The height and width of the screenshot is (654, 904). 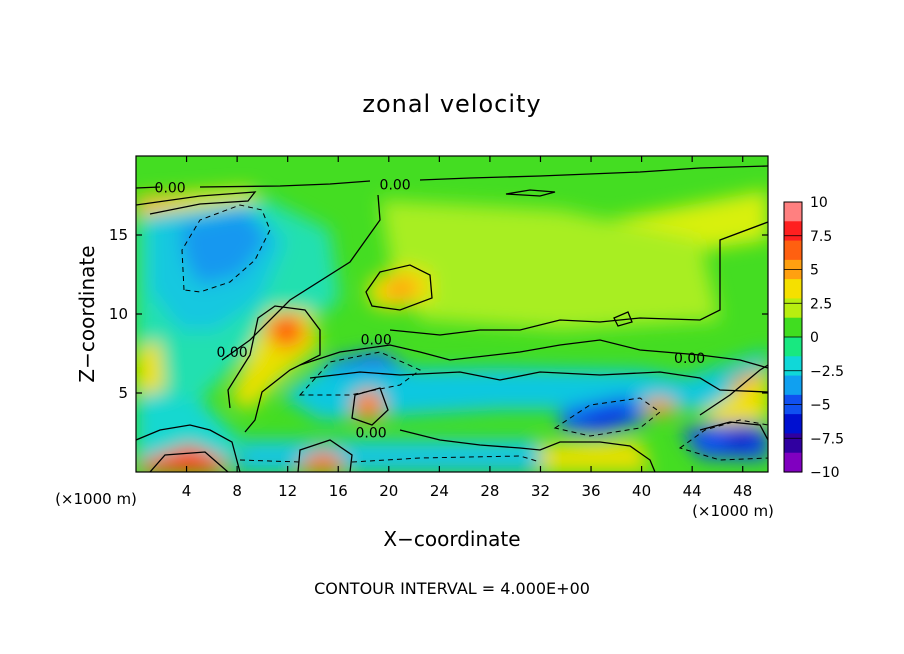 What do you see at coordinates (641, 491) in the screenshot?
I see `x-tick-label: 40` at bounding box center [641, 491].